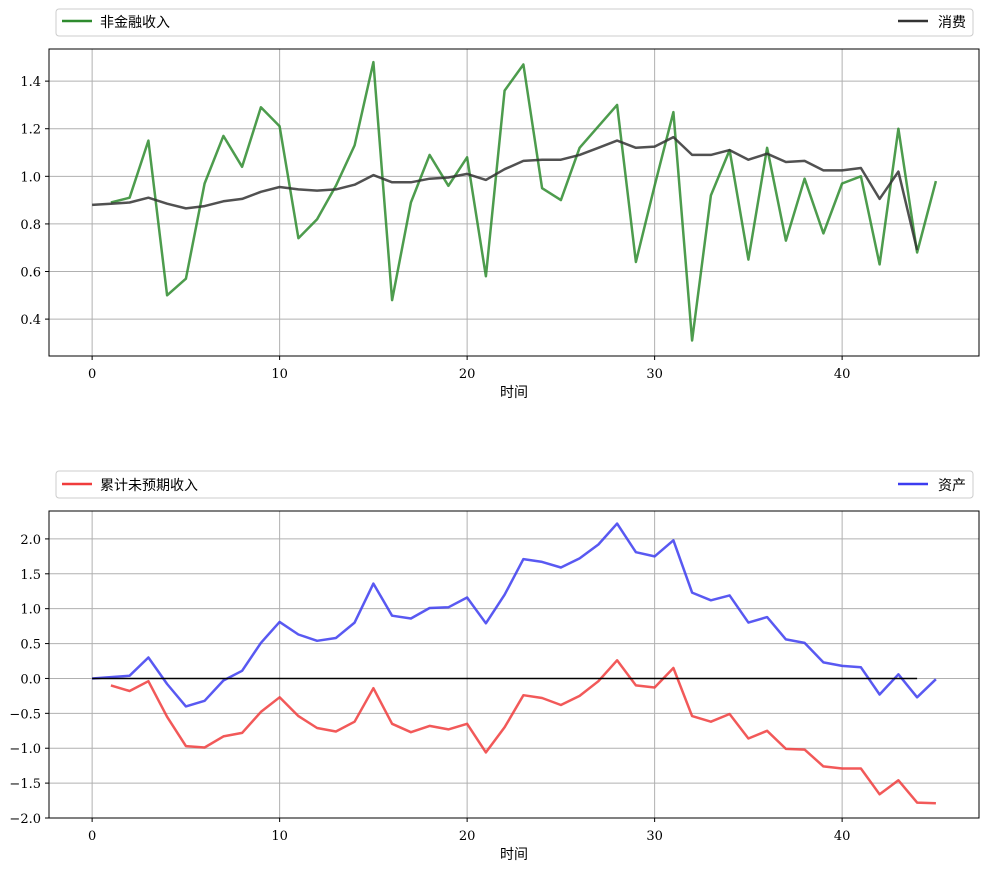 The width and height of the screenshot is (988, 872). I want to click on top-xtick-label: 10, so click(279, 374).